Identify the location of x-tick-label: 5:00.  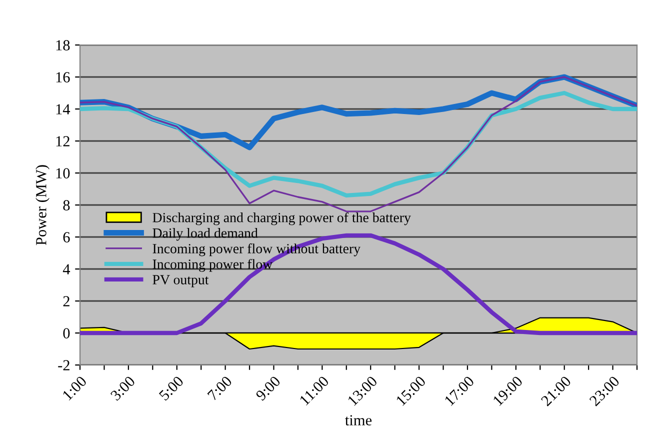
(171, 388).